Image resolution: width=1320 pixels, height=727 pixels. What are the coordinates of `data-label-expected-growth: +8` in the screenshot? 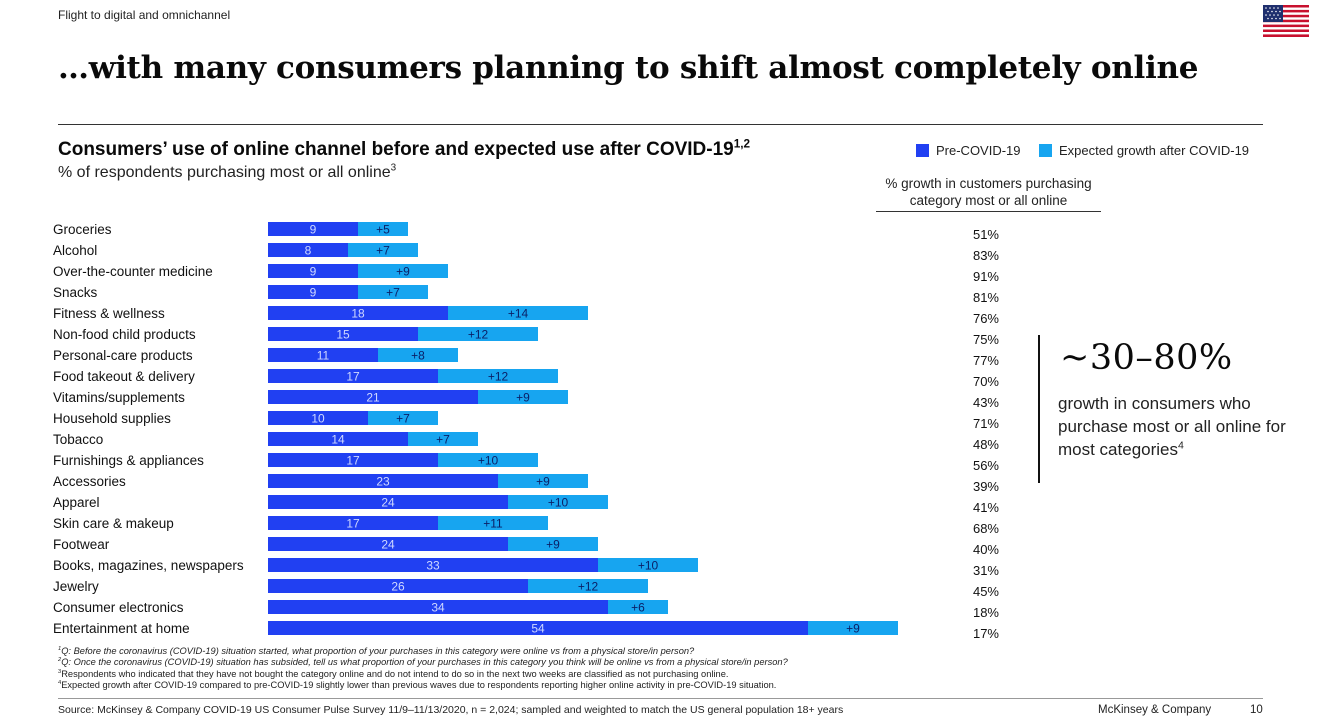 It's located at (418, 356).